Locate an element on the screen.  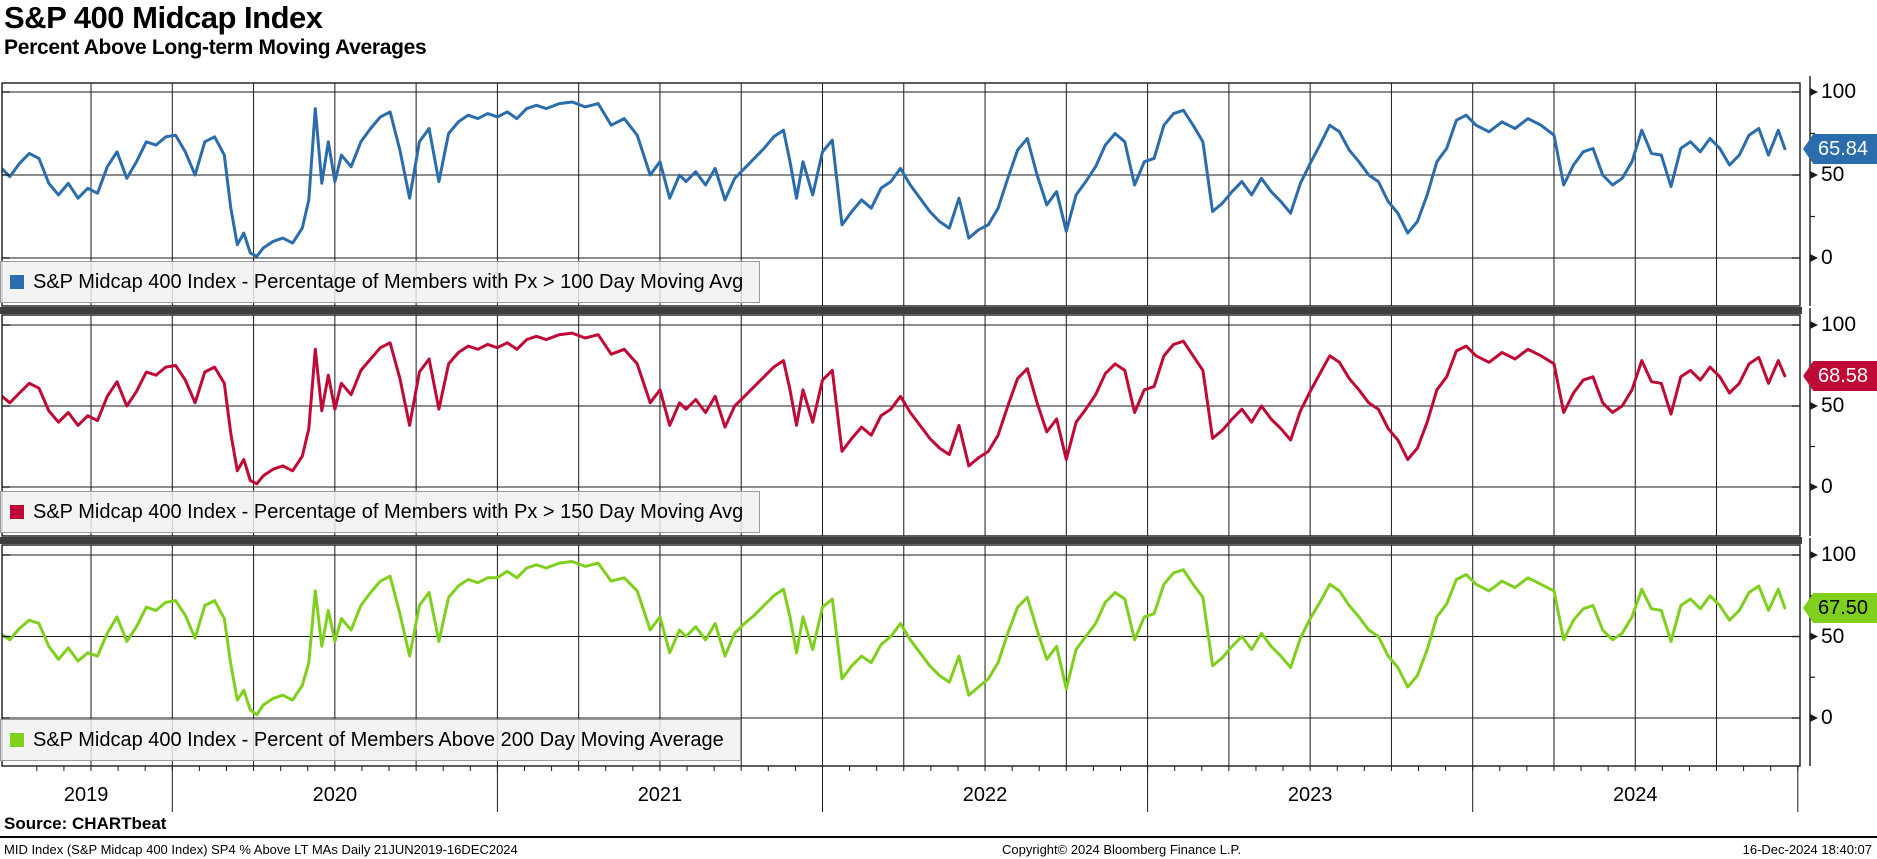
legend-swatch-green is located at coordinates (17, 740).